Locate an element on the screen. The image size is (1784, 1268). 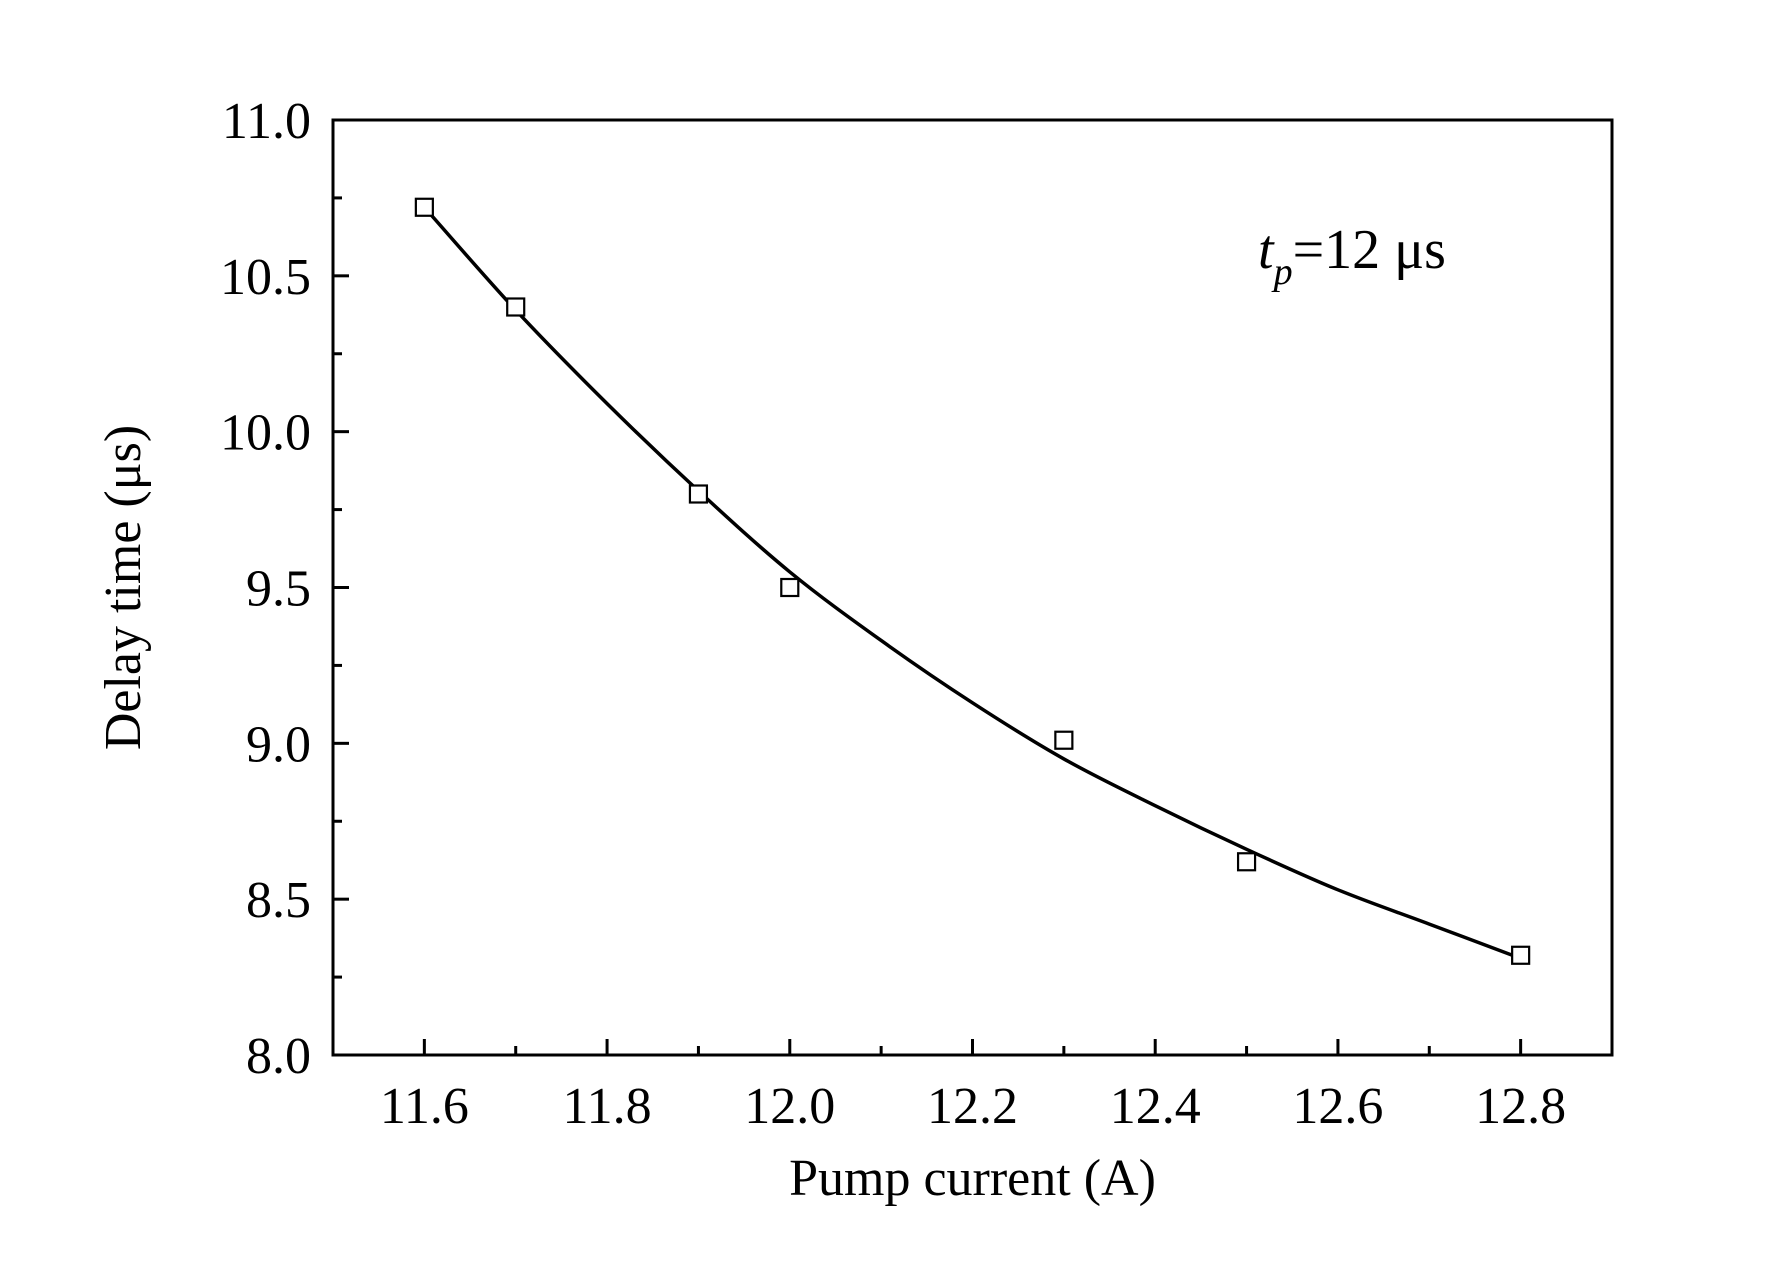
annotation-value: =12 μs is located at coordinates (1369, 250).